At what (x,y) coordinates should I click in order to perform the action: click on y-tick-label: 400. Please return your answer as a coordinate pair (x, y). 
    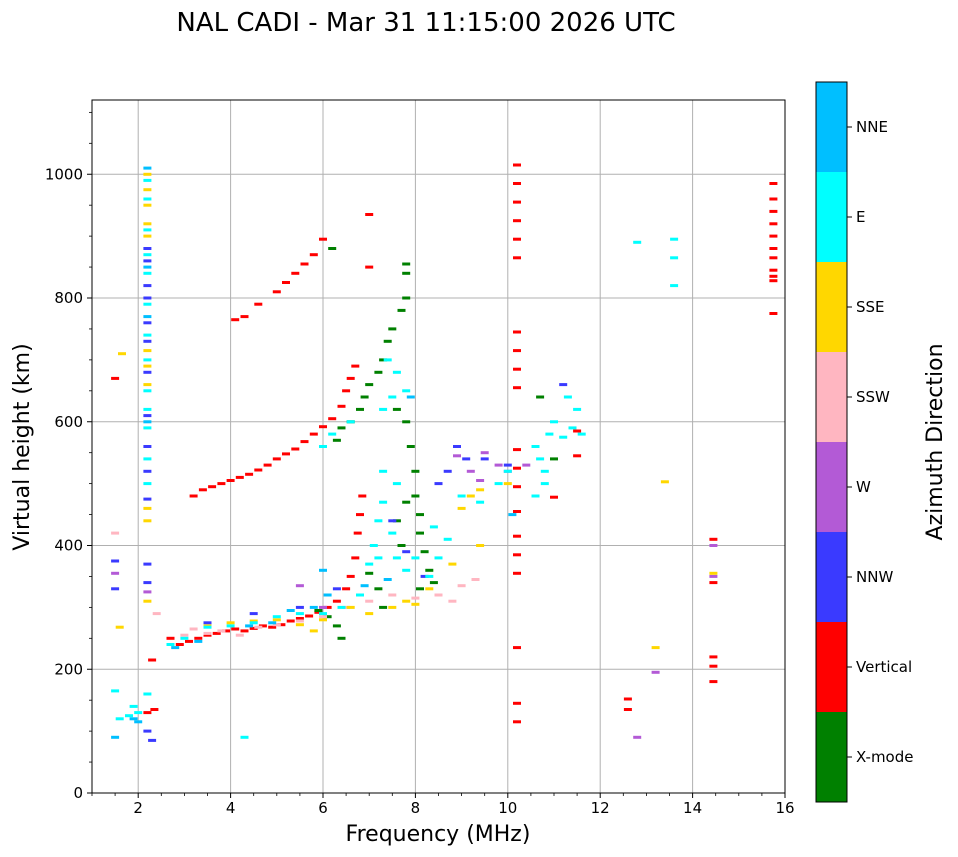
    Looking at the image, I should click on (68, 546).